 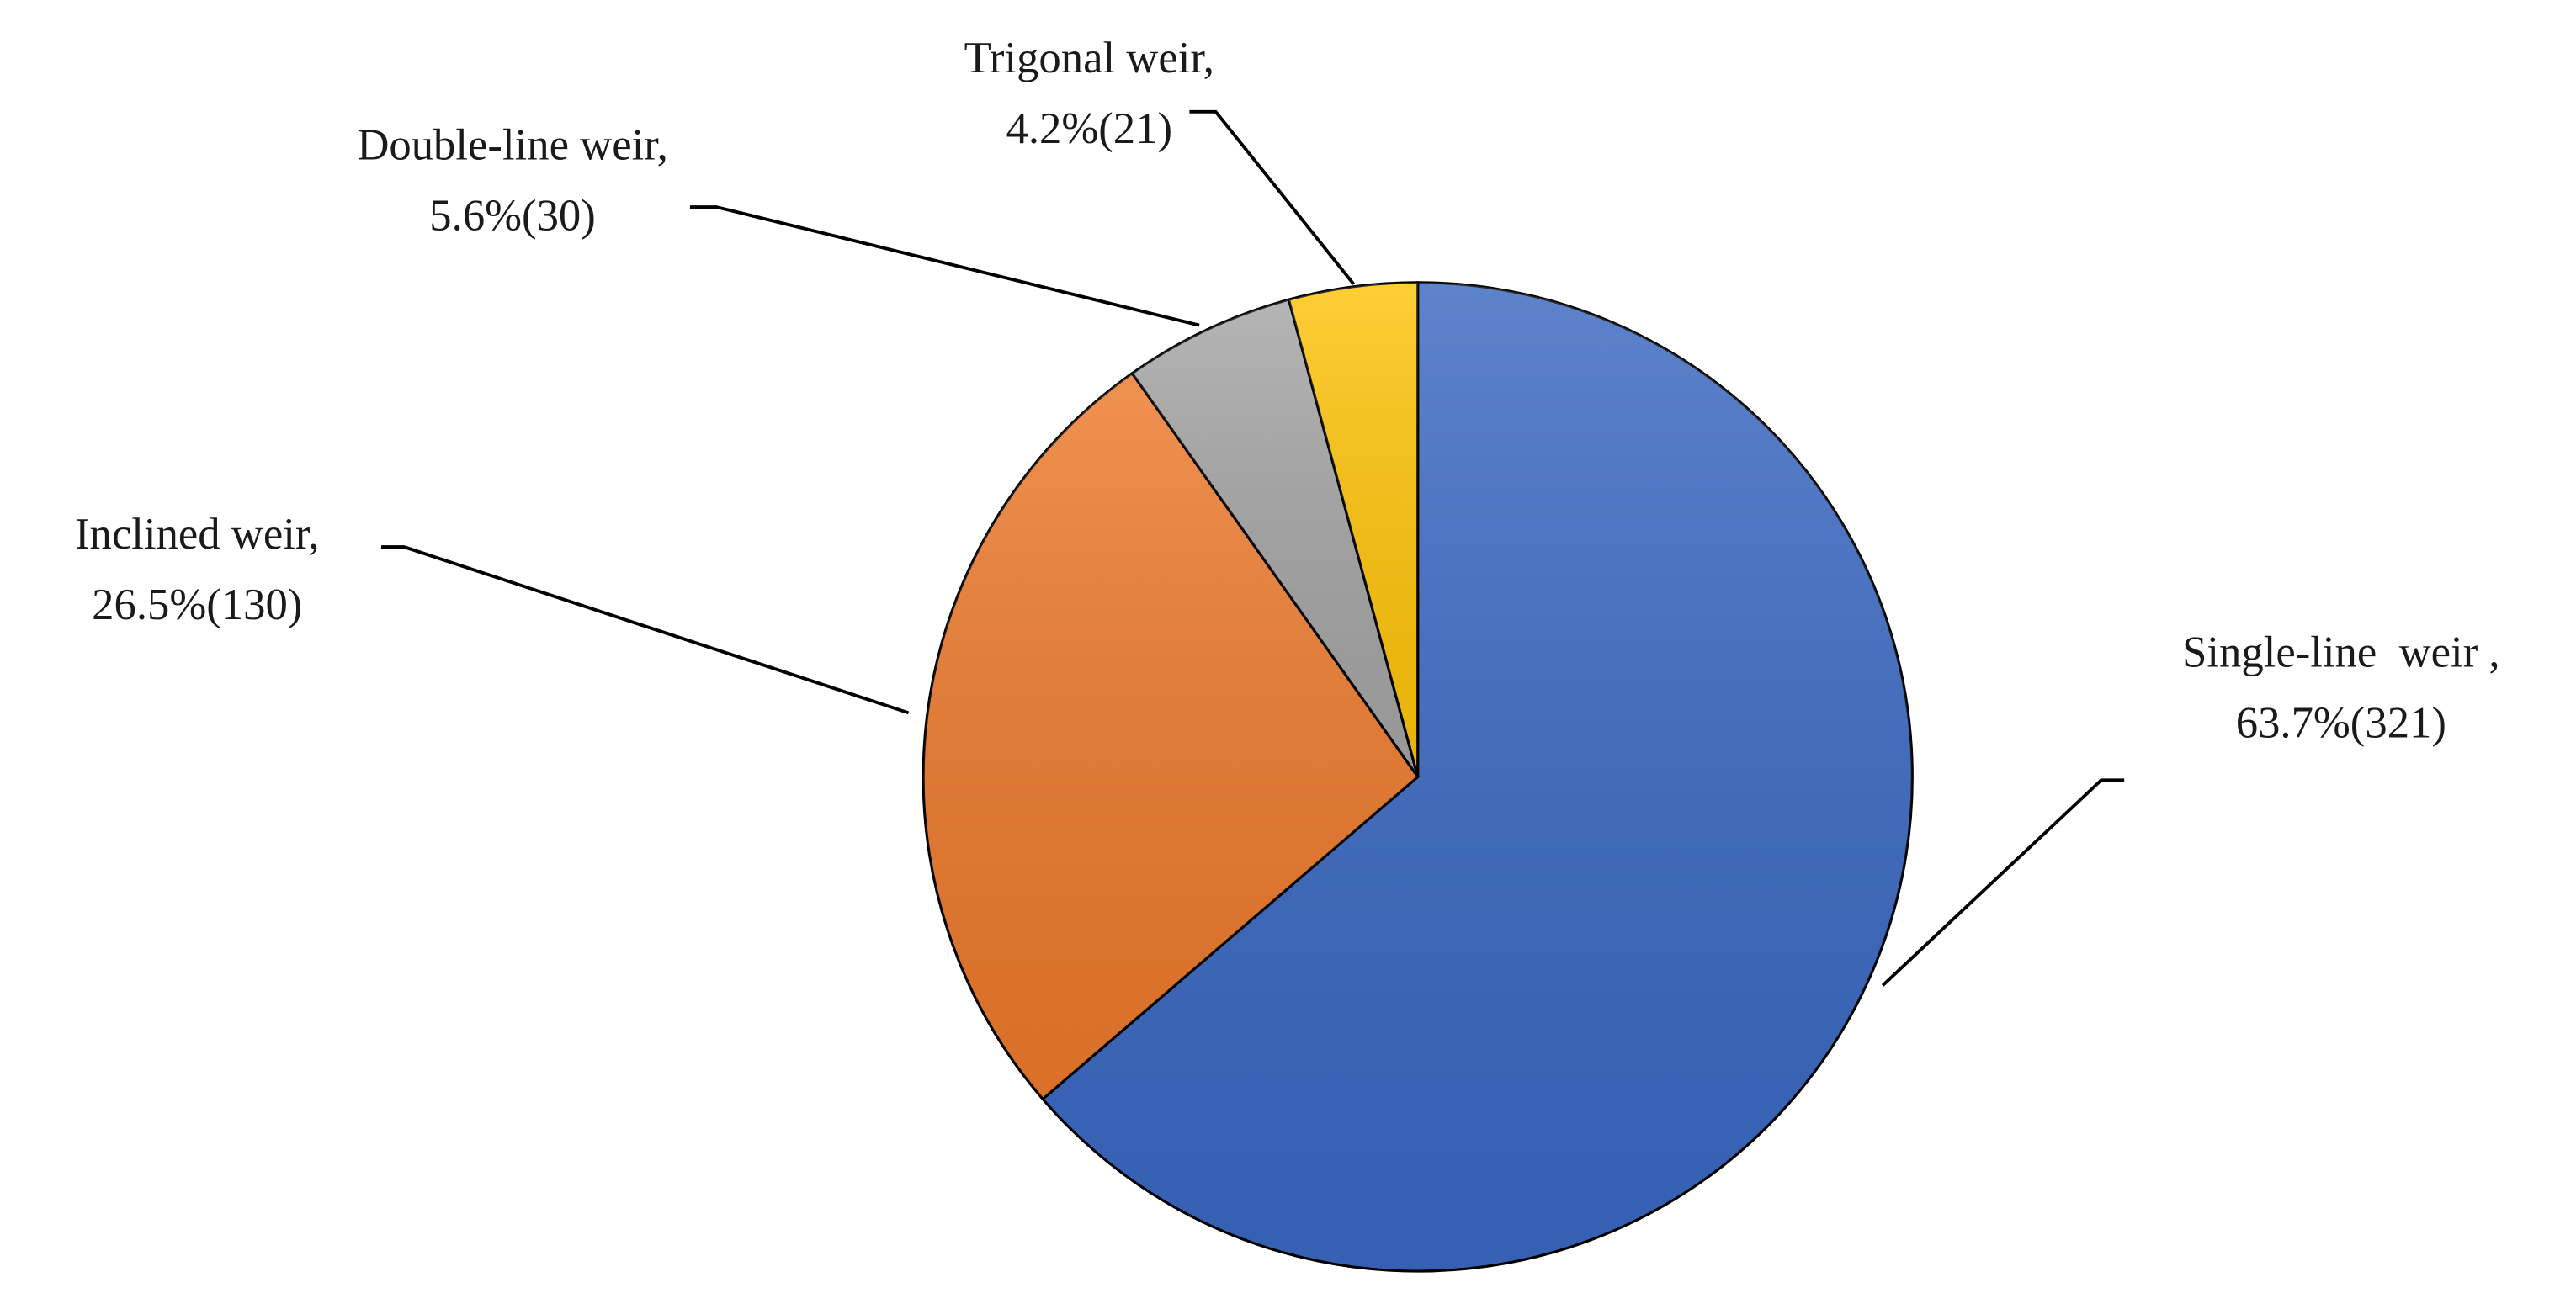 What do you see at coordinates (197, 604) in the screenshot?
I see `slice-label-value: 26.5%(130)` at bounding box center [197, 604].